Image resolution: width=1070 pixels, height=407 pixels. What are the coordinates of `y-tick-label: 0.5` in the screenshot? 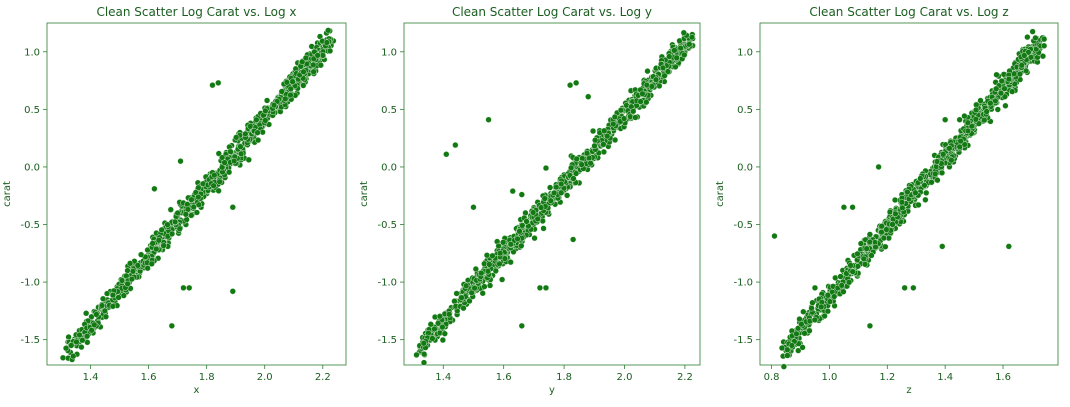 It's located at (32, 110).